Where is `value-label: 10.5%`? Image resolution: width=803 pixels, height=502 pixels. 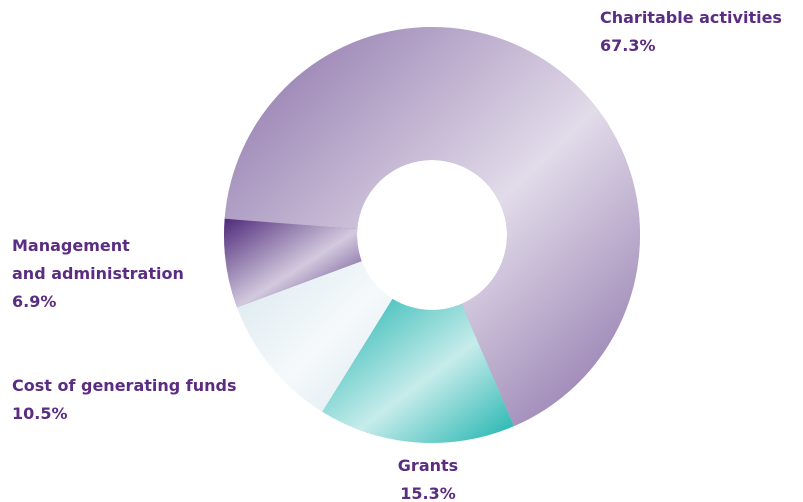
value-label: 10.5% is located at coordinates (40, 413).